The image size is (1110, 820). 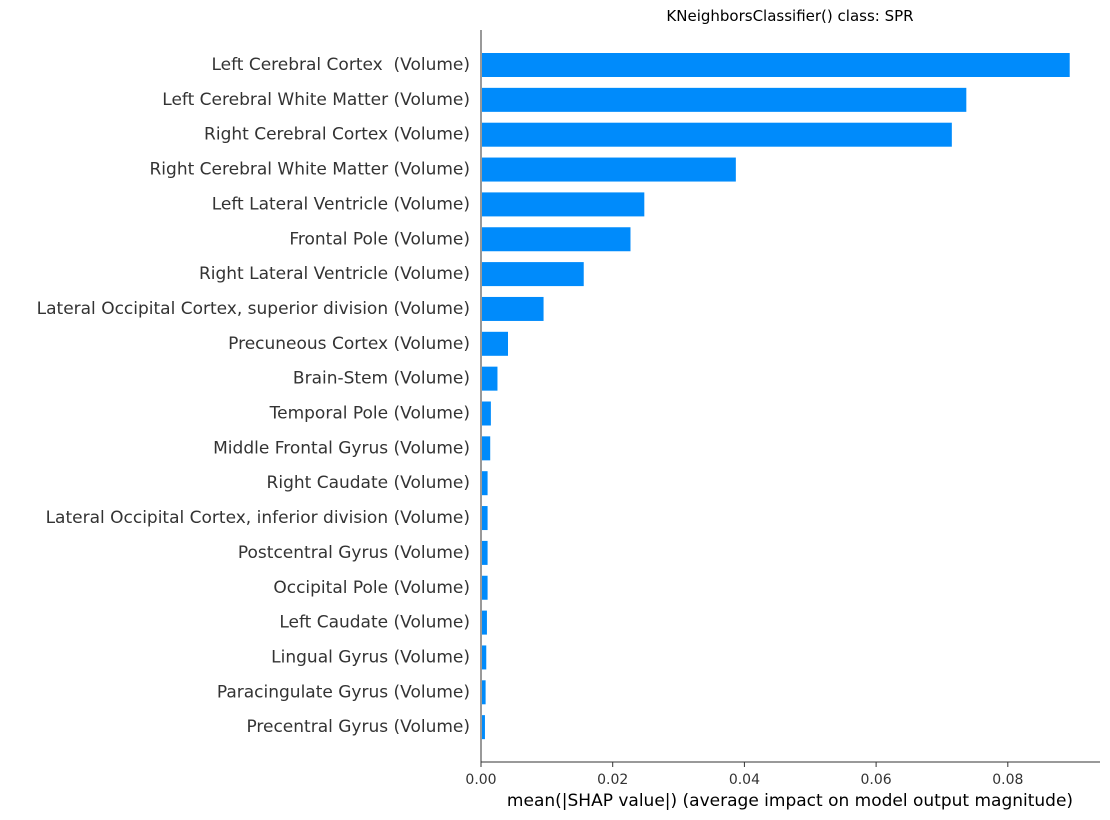 I want to click on category-label-18: Paracingulate Gyrus (Volume), so click(x=343, y=692).